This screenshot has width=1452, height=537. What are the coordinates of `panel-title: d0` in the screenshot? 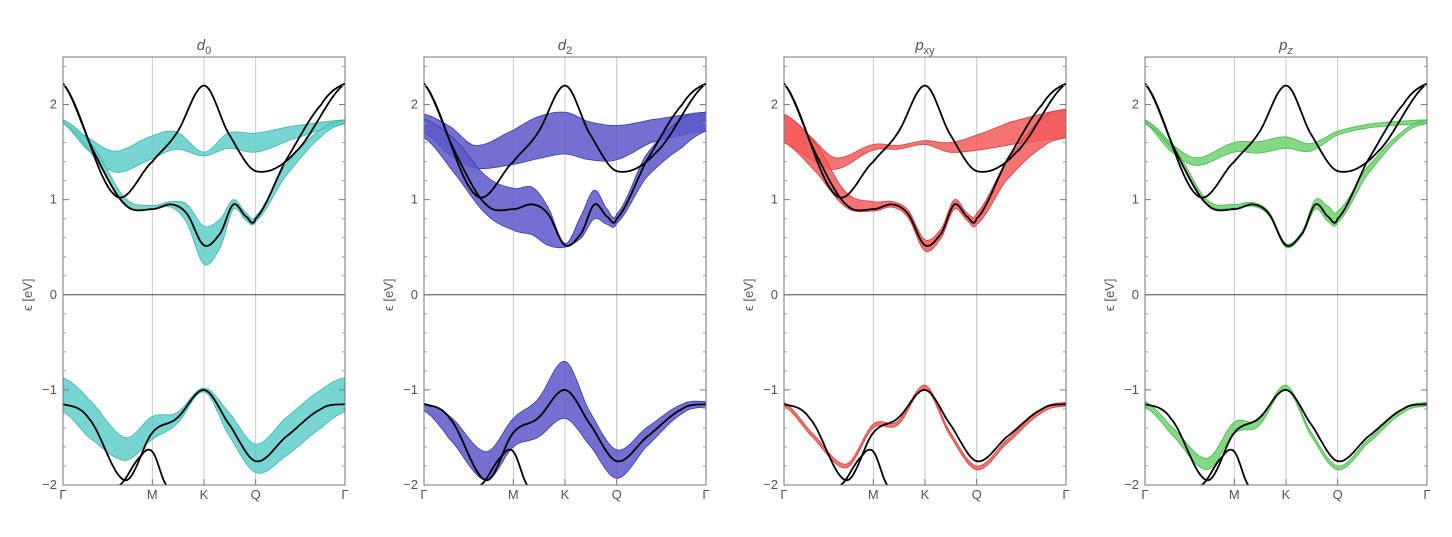 It's located at (204, 47).